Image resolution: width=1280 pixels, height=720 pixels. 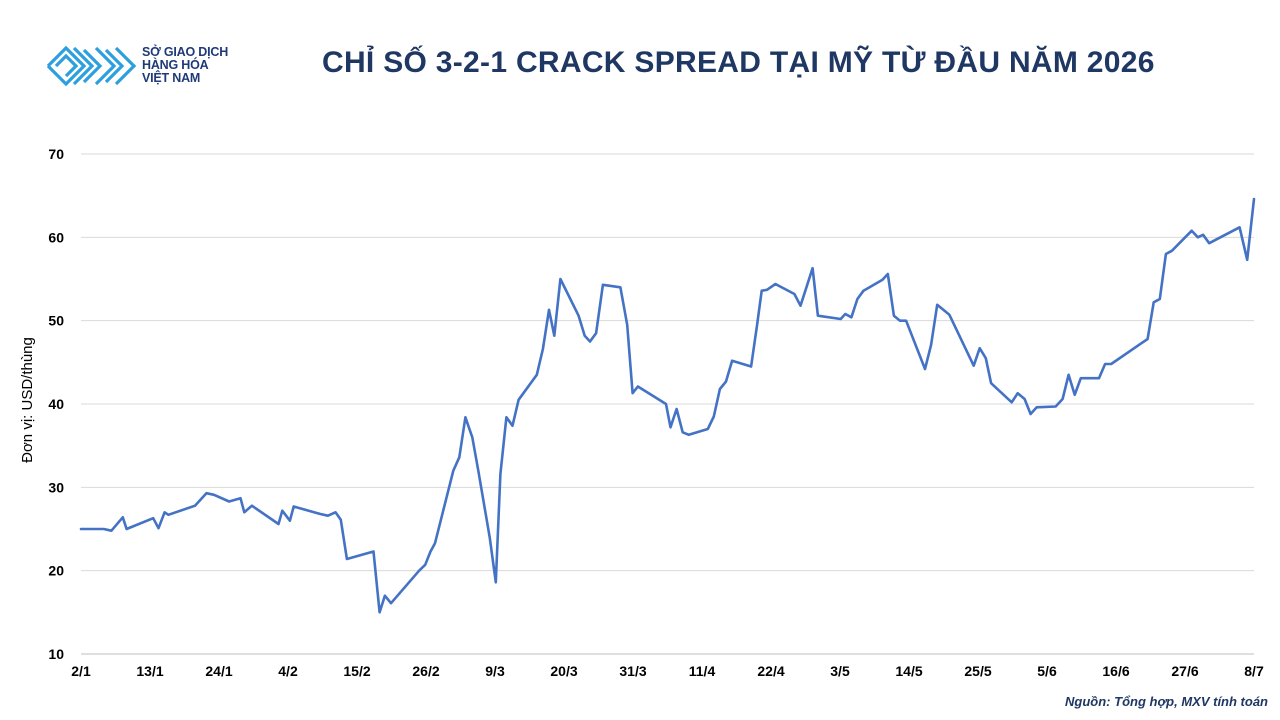 What do you see at coordinates (185, 52) in the screenshot?
I see `logo-line-1: SỞ GIAO DỊCH` at bounding box center [185, 52].